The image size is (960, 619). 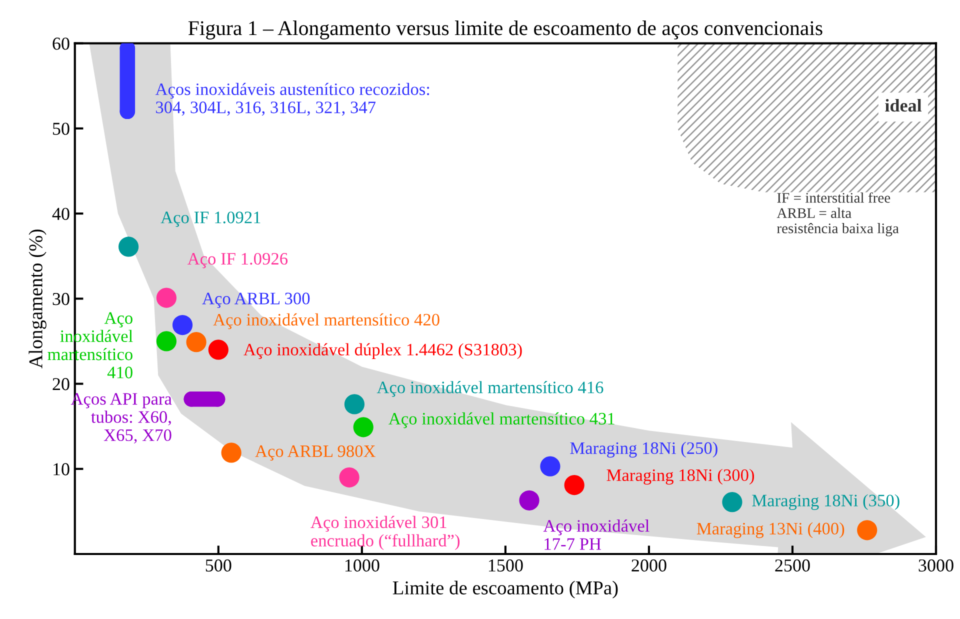 I want to click on x-tick-label: 500, so click(x=219, y=565).